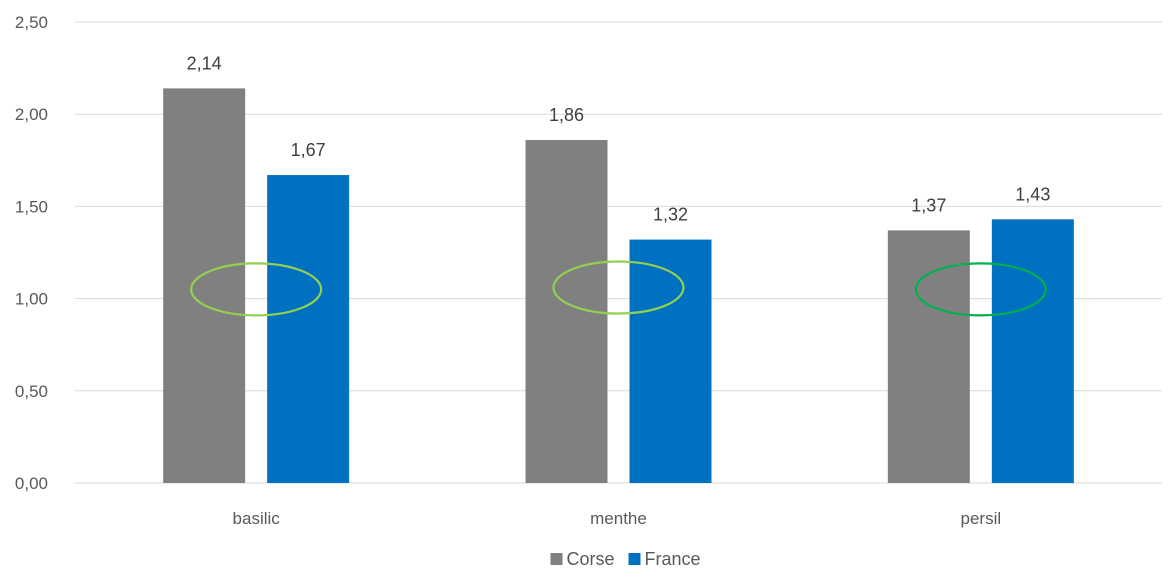 The width and height of the screenshot is (1175, 582). I want to click on data-label: 1,32, so click(670, 215).